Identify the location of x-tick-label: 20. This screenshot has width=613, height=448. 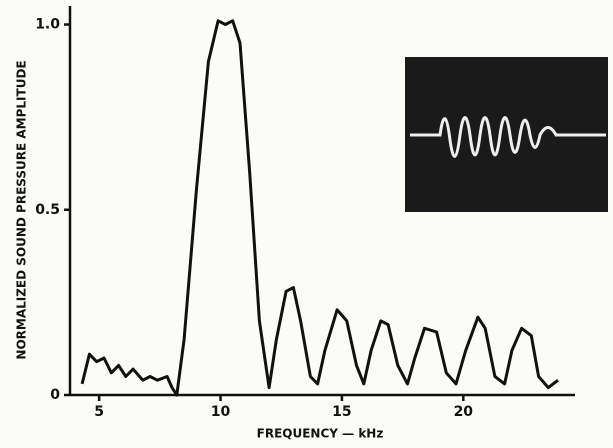
(464, 412).